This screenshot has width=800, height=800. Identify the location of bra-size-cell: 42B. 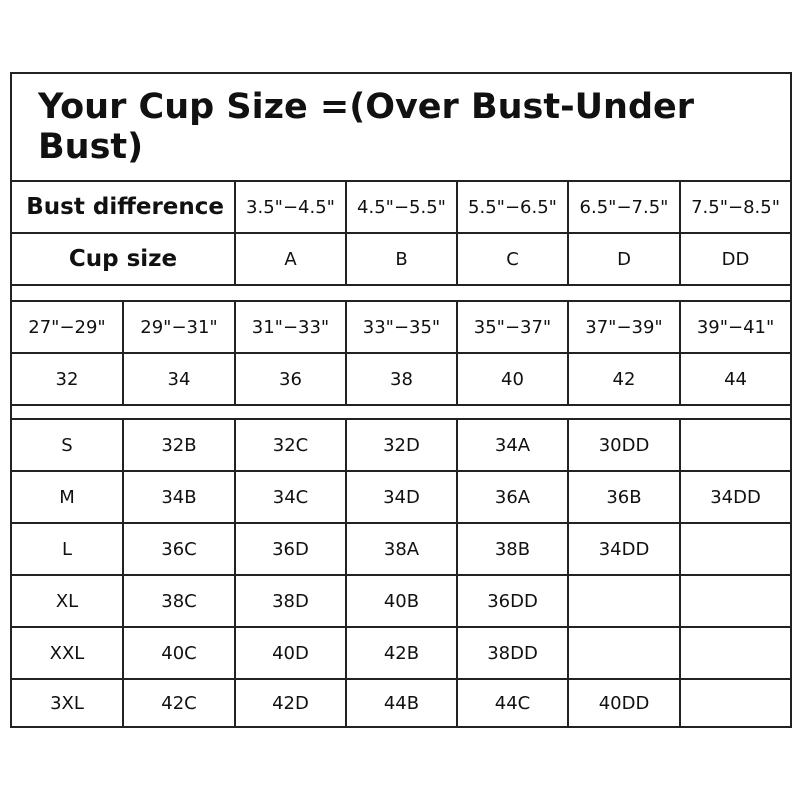
(401, 653).